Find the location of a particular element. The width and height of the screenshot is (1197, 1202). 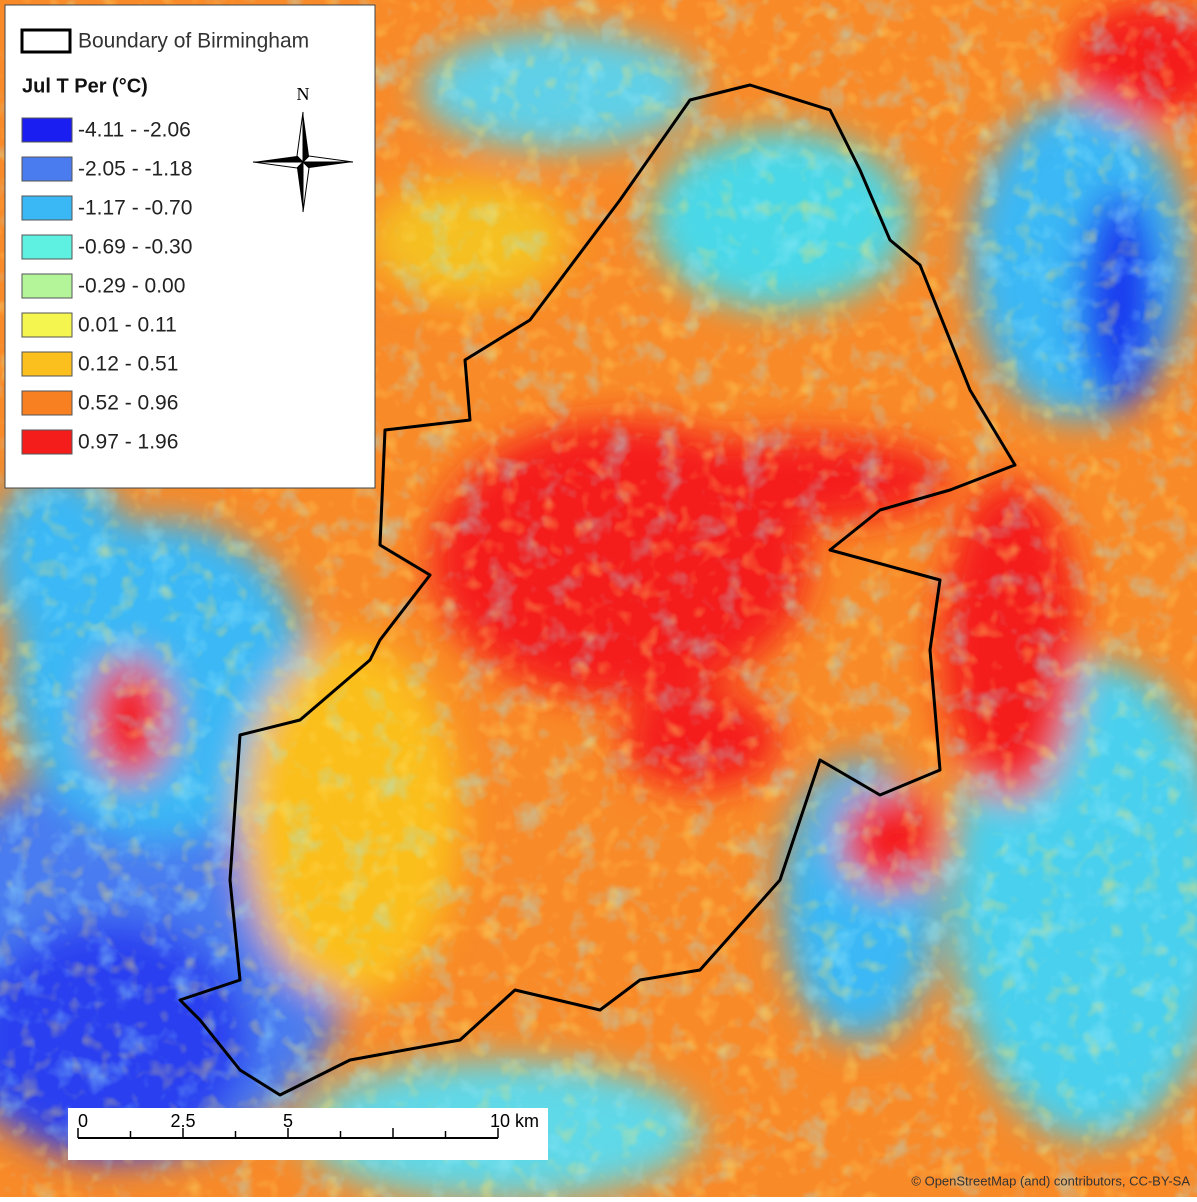

scale-bar: 0 2.5 5 10 km is located at coordinates (308, 1134).